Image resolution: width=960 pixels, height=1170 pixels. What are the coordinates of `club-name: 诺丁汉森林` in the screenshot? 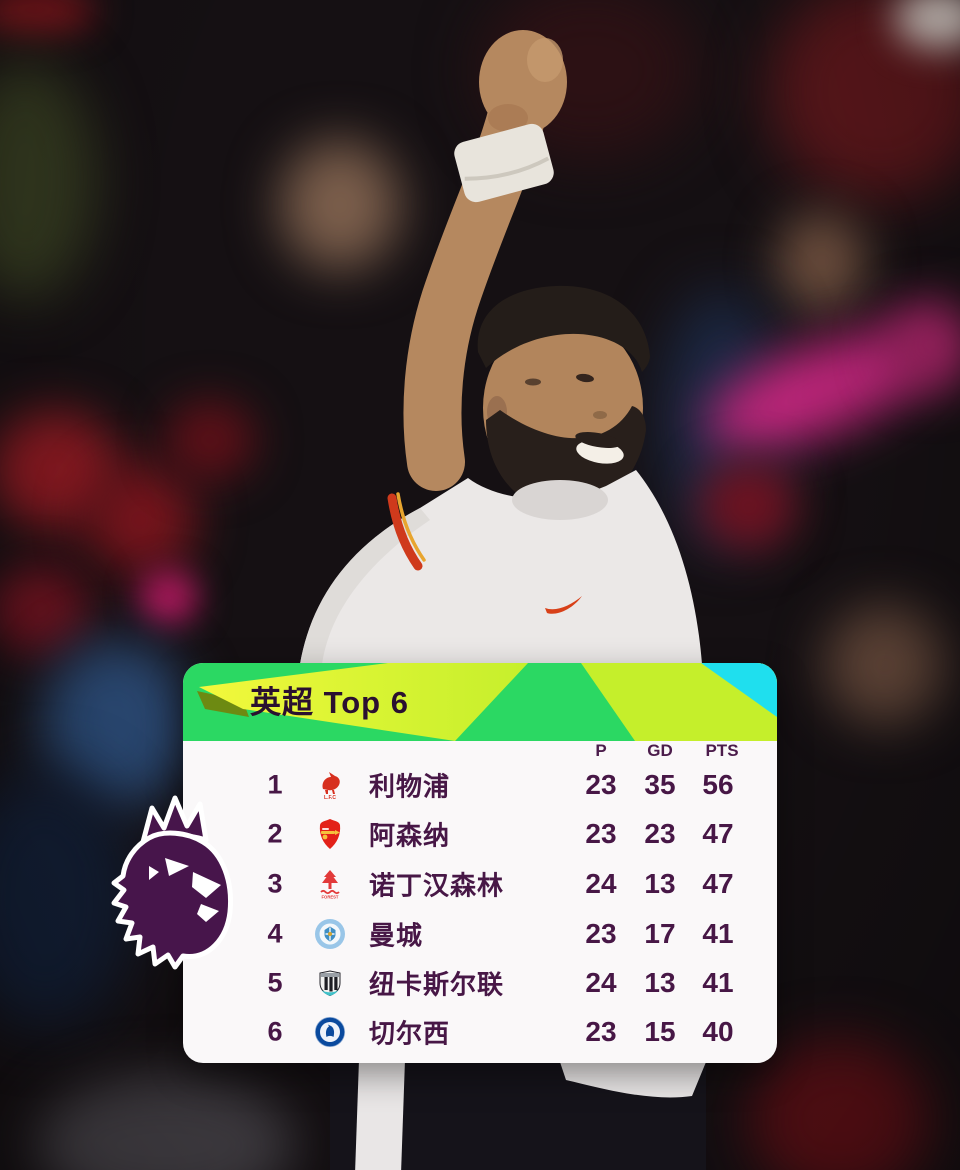 It's located at (437, 885).